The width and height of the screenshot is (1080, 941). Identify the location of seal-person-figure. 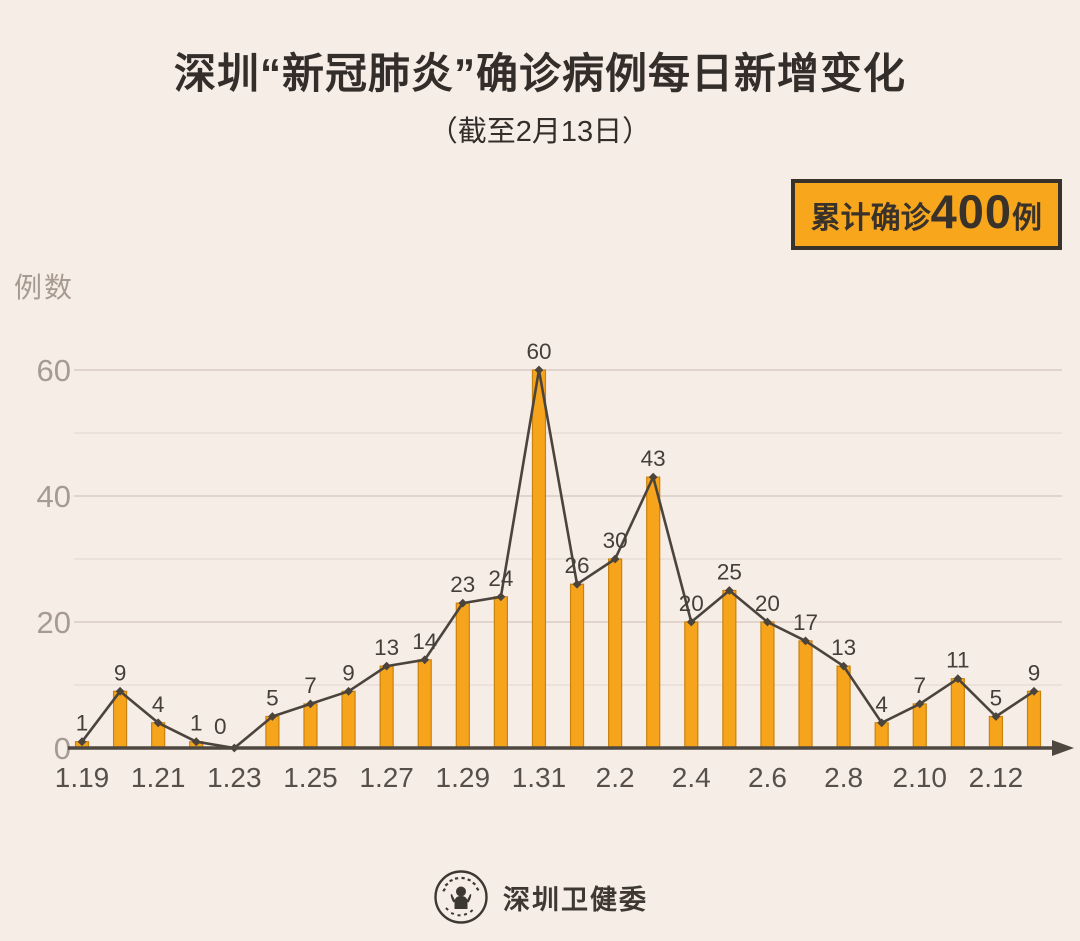
(461, 897).